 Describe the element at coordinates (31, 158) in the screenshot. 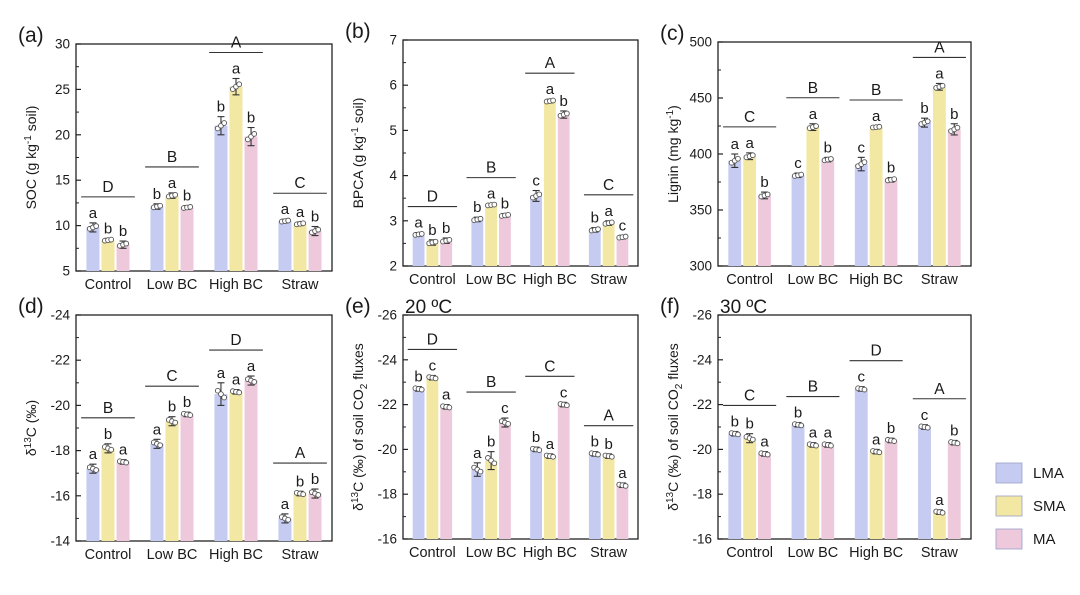

I see `y-axis-label: SOC (g kg-1 soil)` at that location.